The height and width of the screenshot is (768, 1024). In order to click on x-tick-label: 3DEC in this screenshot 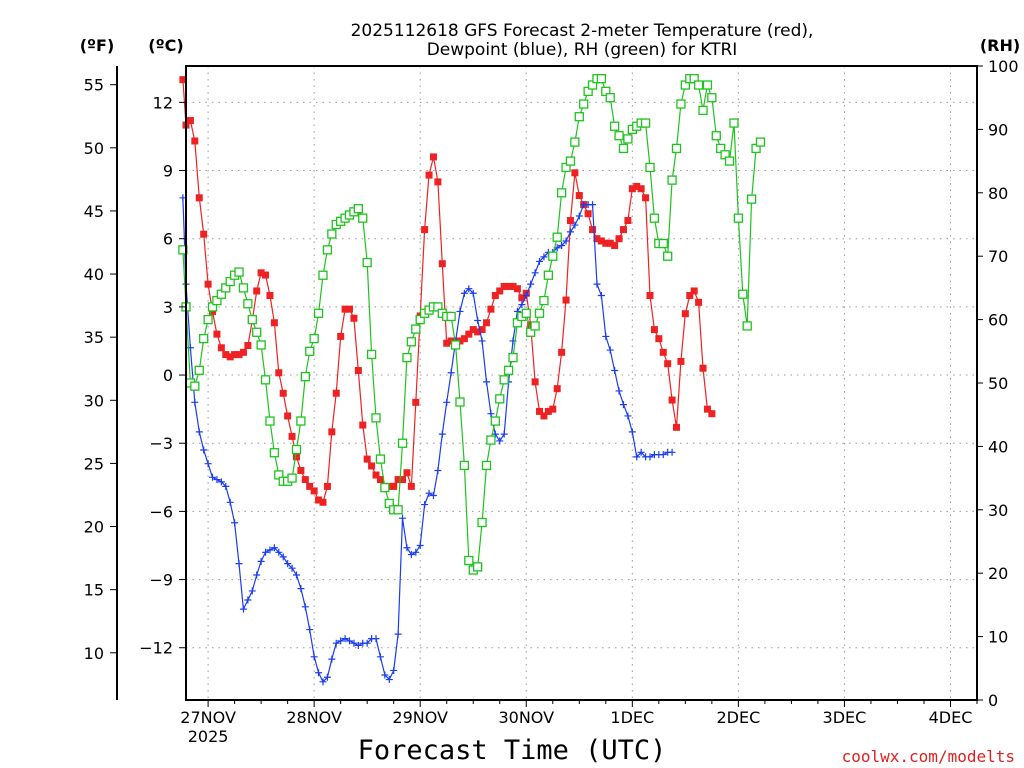, I will do `click(845, 717)`.